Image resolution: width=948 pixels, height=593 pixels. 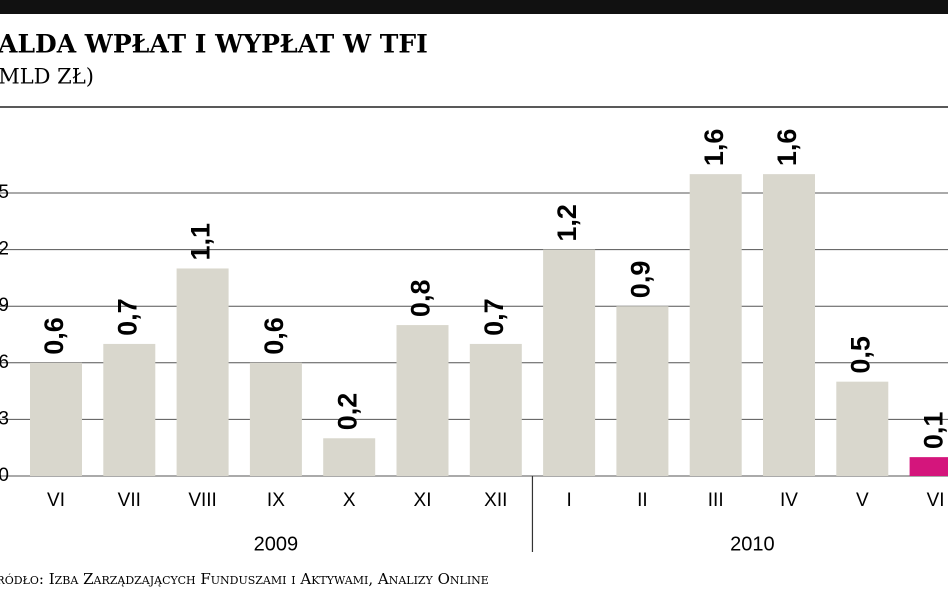 I want to click on x-tick-label: X, so click(x=349, y=500).